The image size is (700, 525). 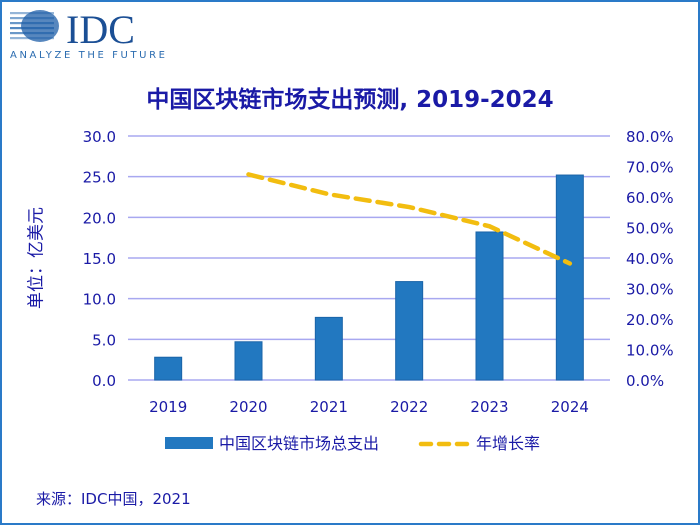 What do you see at coordinates (104, 340) in the screenshot?
I see `y-tick-label: 5.0` at bounding box center [104, 340].